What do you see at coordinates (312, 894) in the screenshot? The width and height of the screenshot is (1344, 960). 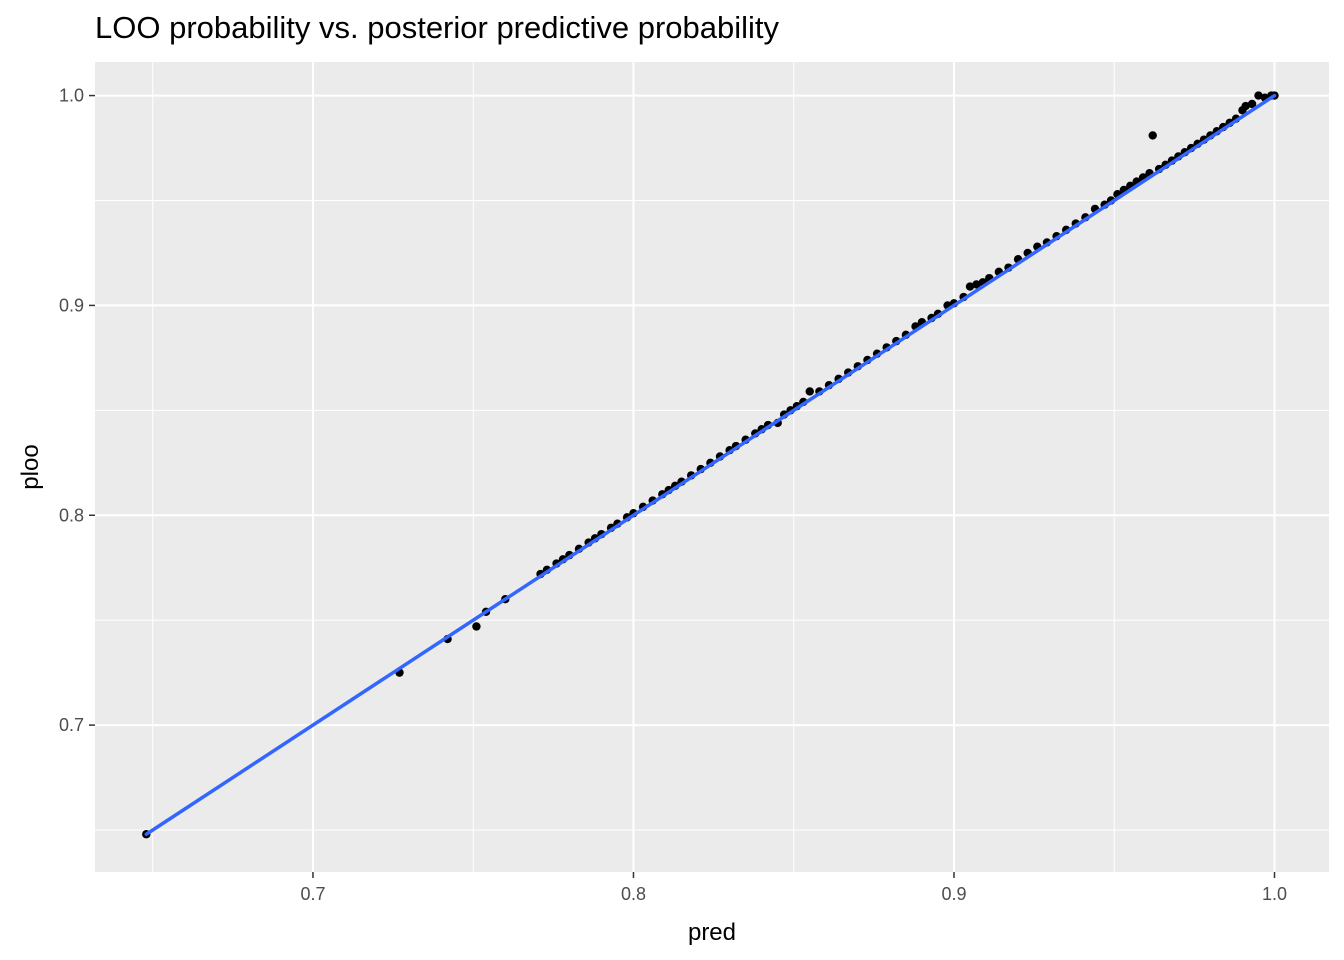 I see `x-tick-label: 0.7` at bounding box center [312, 894].